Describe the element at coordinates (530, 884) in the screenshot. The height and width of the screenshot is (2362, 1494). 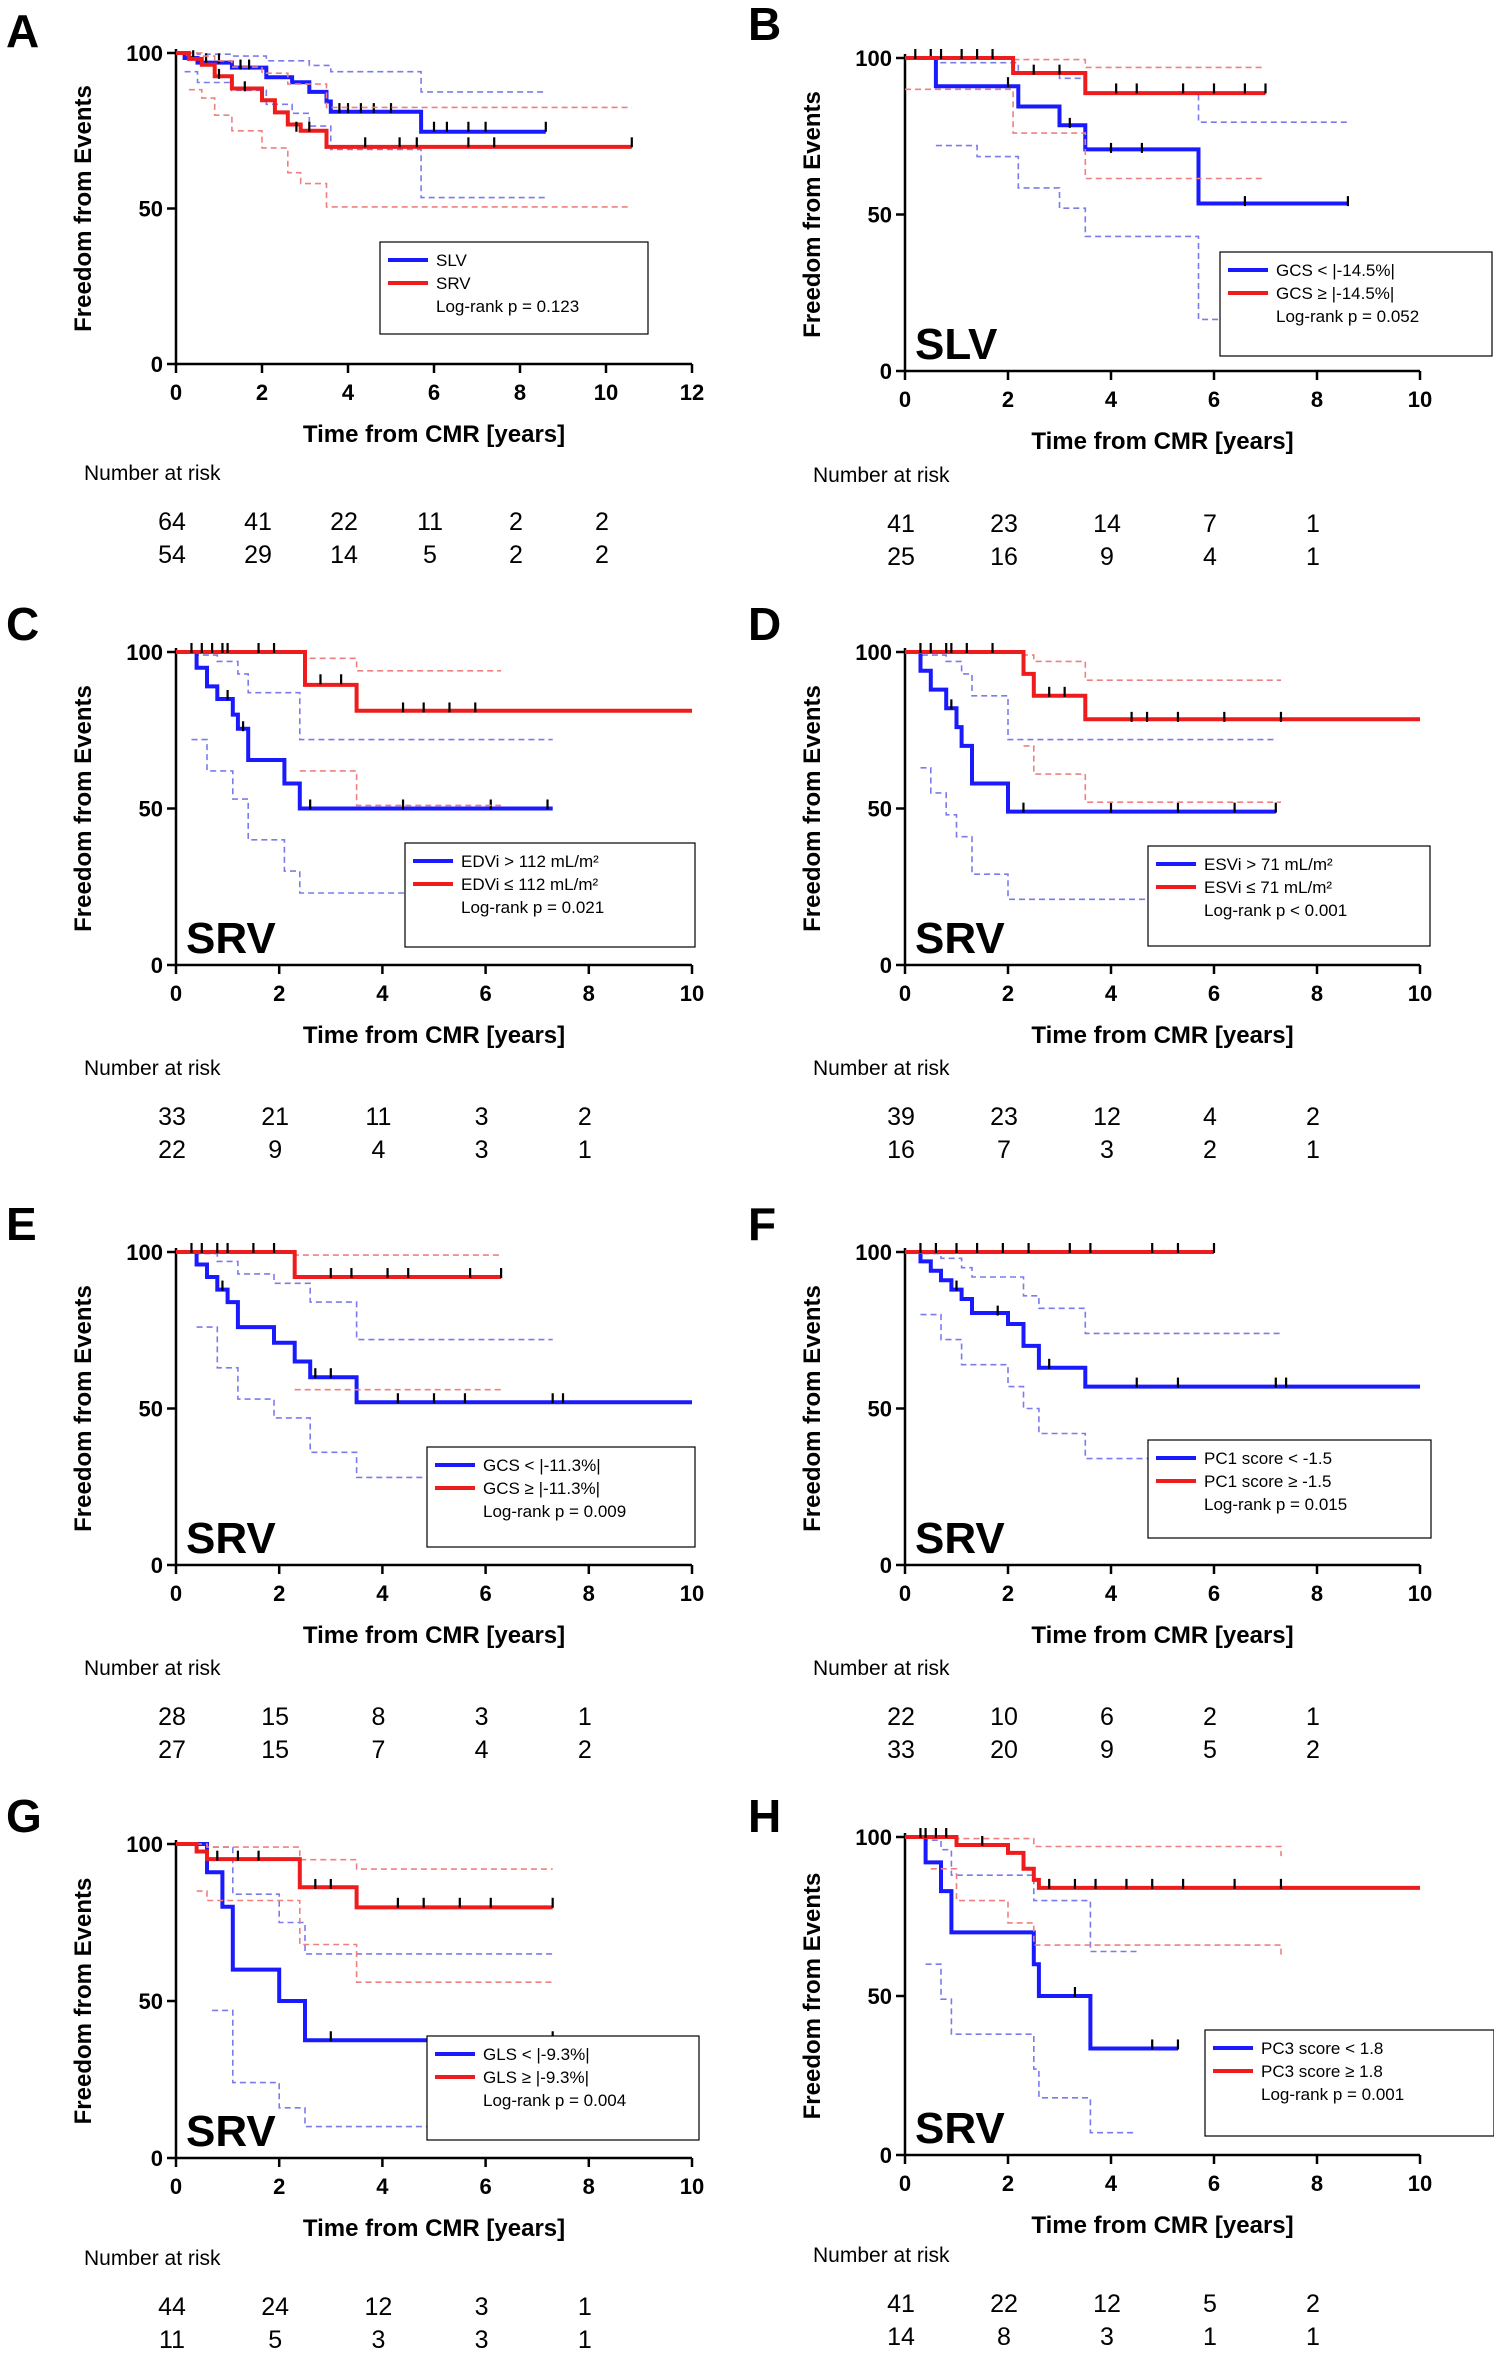
I see `legend-label: EDVi ≤ 112 mL/m²` at that location.